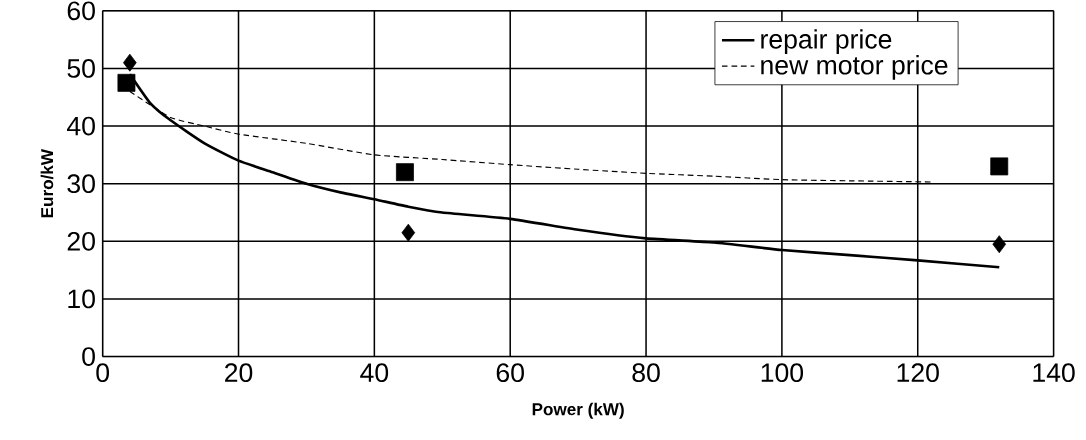 This screenshot has height=440, width=1086. Describe the element at coordinates (826, 41) in the screenshot. I see `legend-label: repair price` at that location.